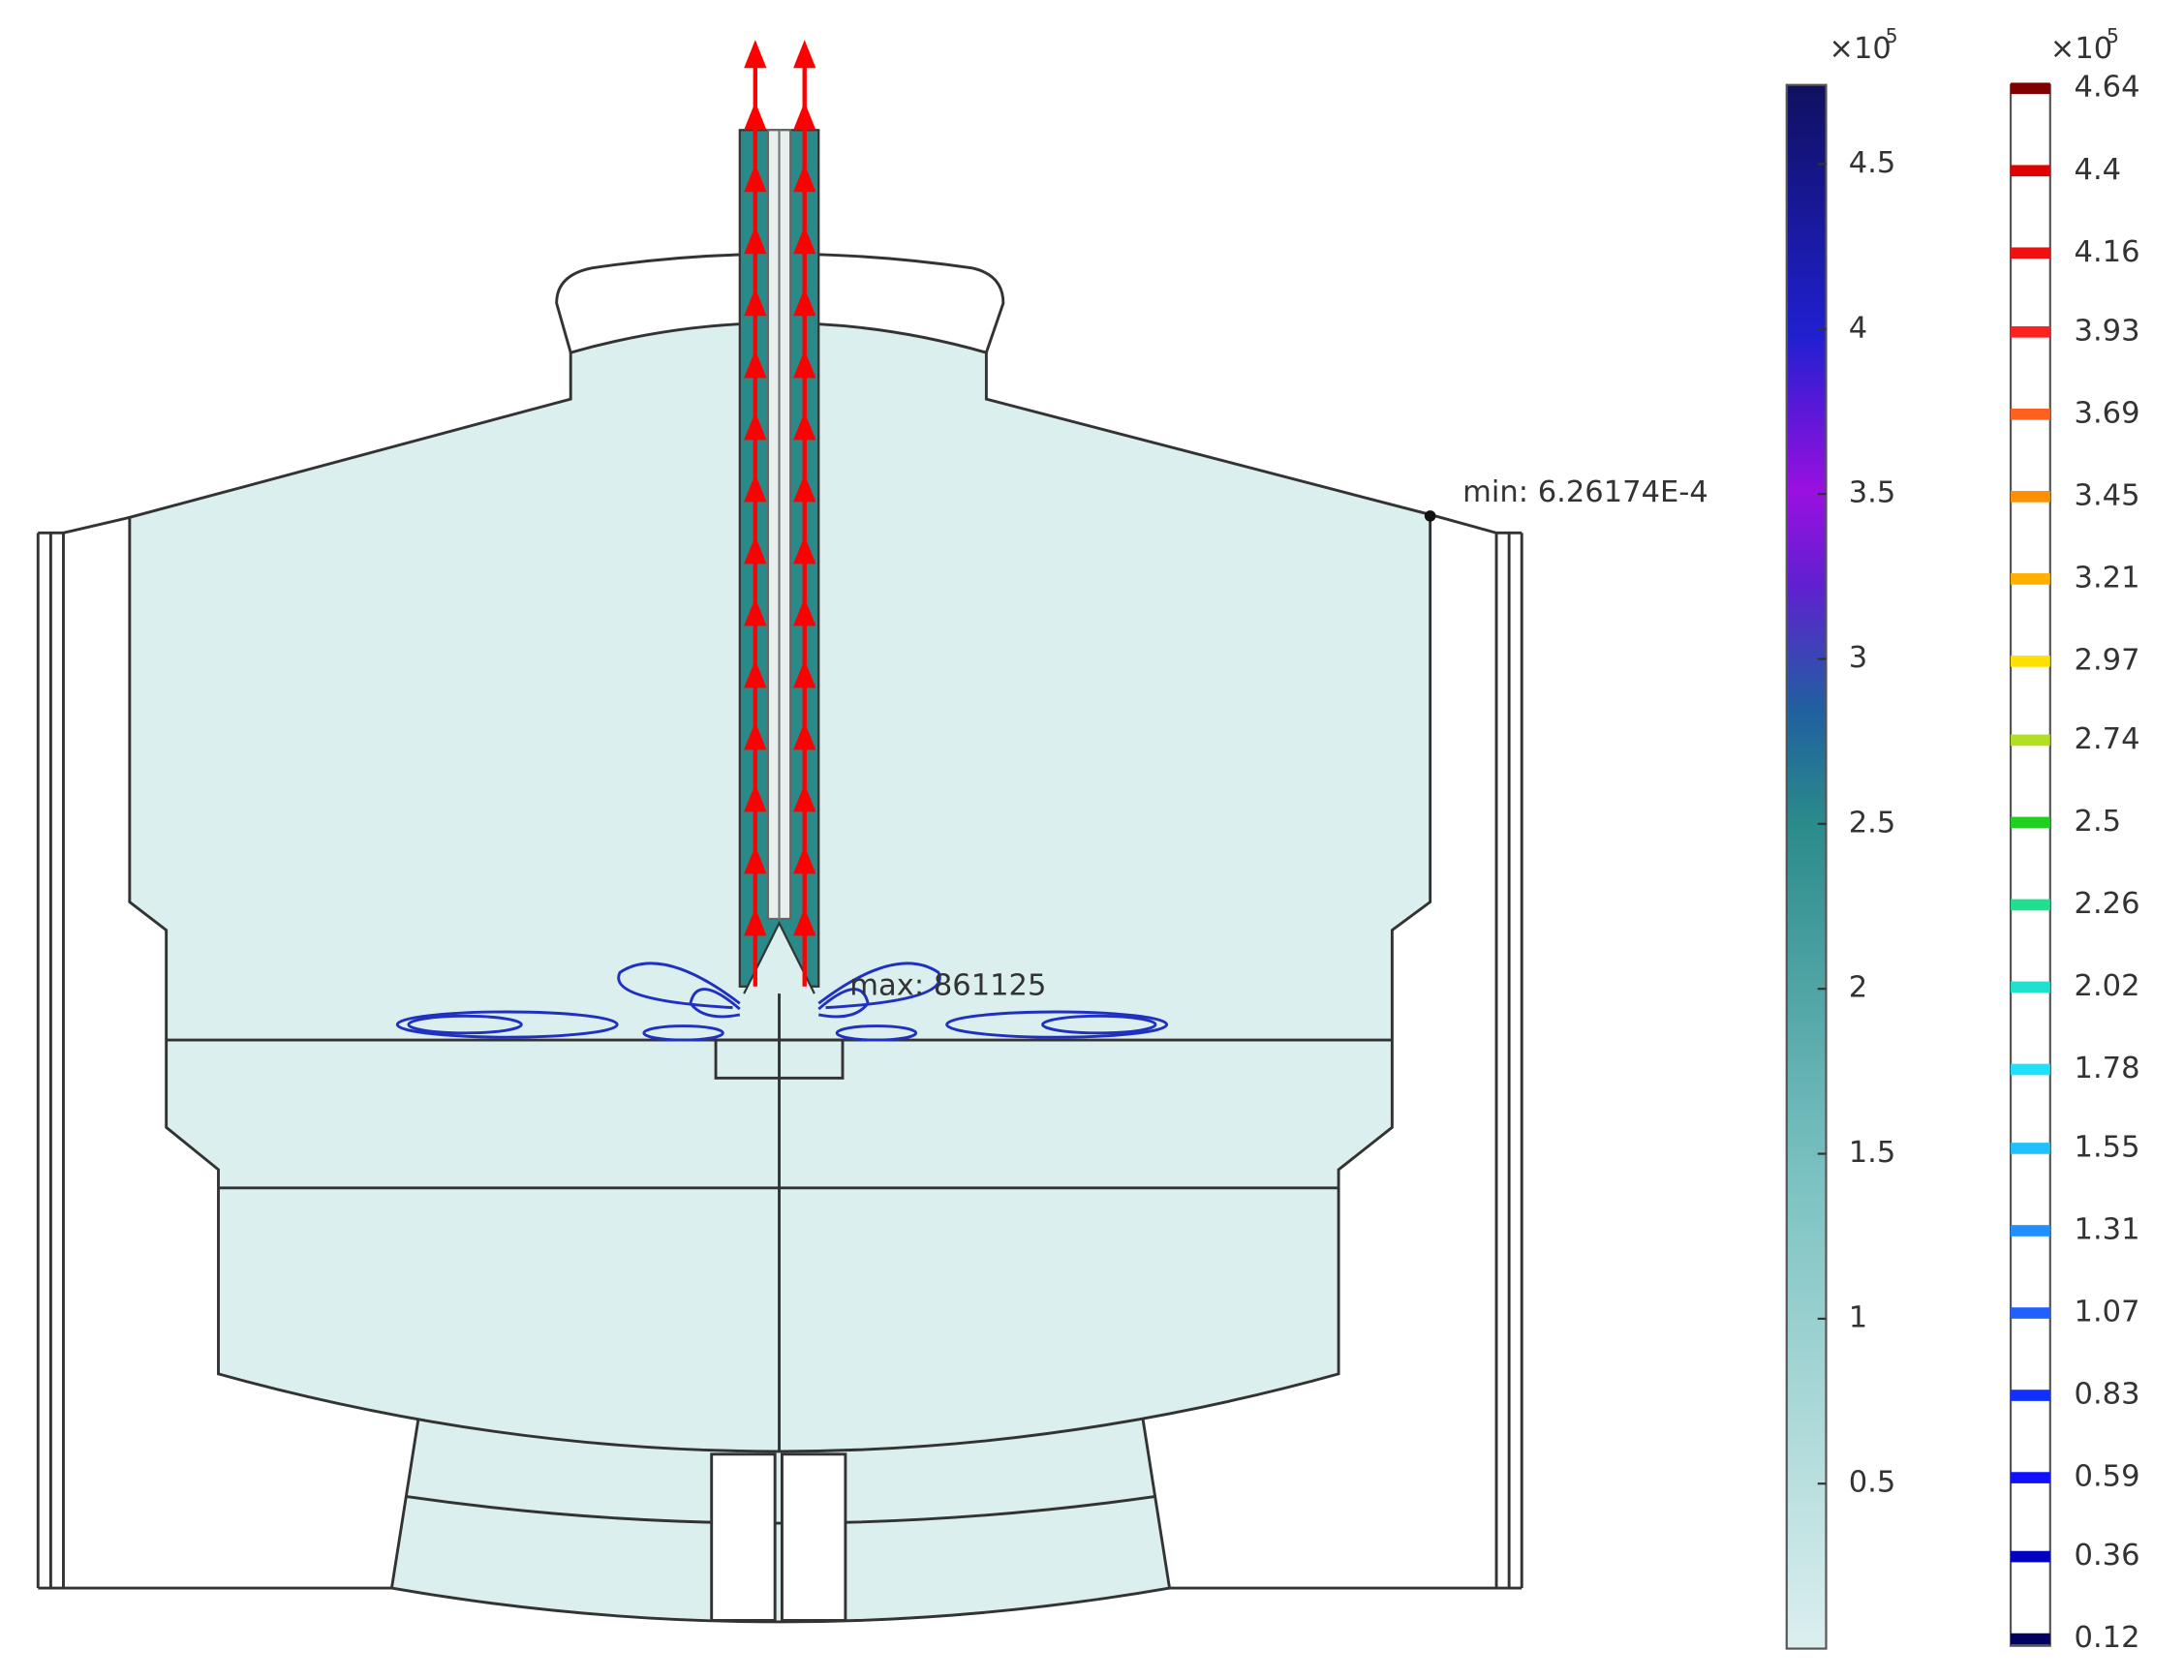  What do you see at coordinates (780, 513) in the screenshot?
I see `current-arrows` at bounding box center [780, 513].